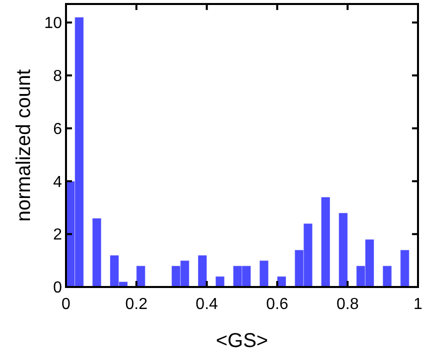 This screenshot has height=363, width=423. What do you see at coordinates (57, 235) in the screenshot?
I see `y-tick-label: 2` at bounding box center [57, 235].